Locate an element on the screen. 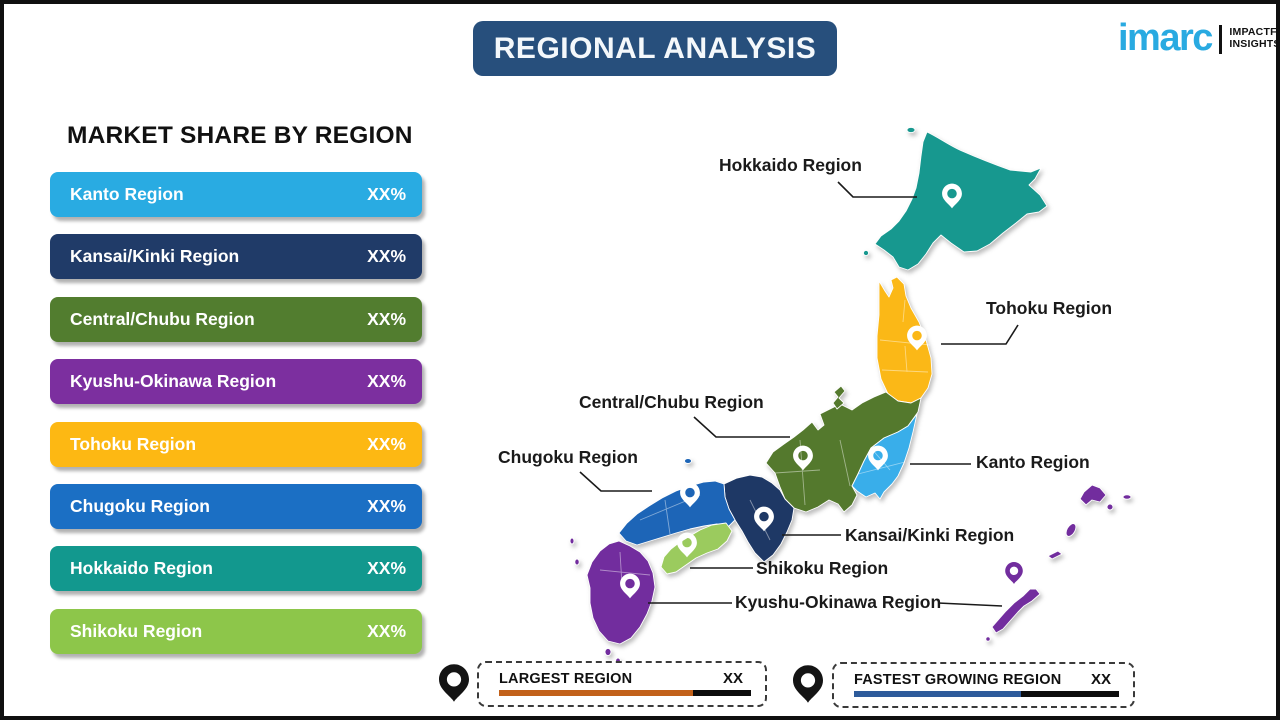  map-label-central-chubu: Central/Chubu Region is located at coordinates (671, 402).